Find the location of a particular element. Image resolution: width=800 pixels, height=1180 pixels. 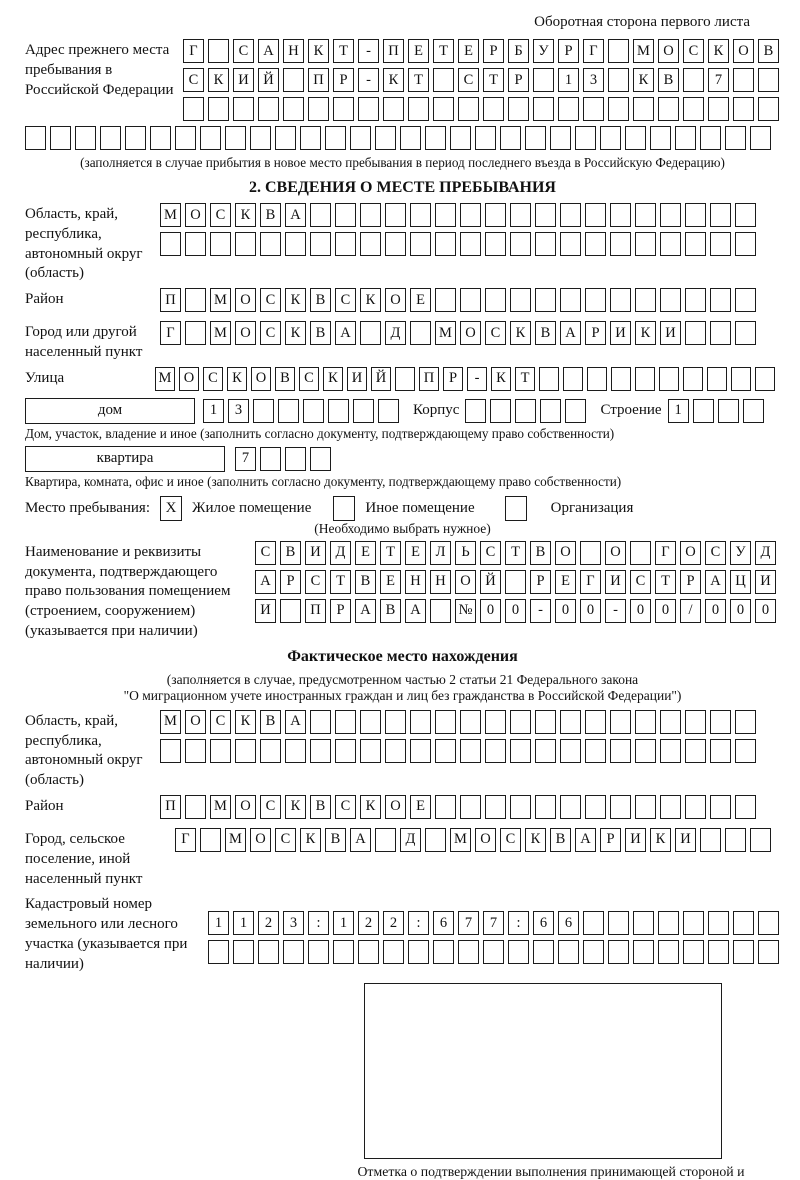

stay-option-organization-checkbox is located at coordinates (515, 508).